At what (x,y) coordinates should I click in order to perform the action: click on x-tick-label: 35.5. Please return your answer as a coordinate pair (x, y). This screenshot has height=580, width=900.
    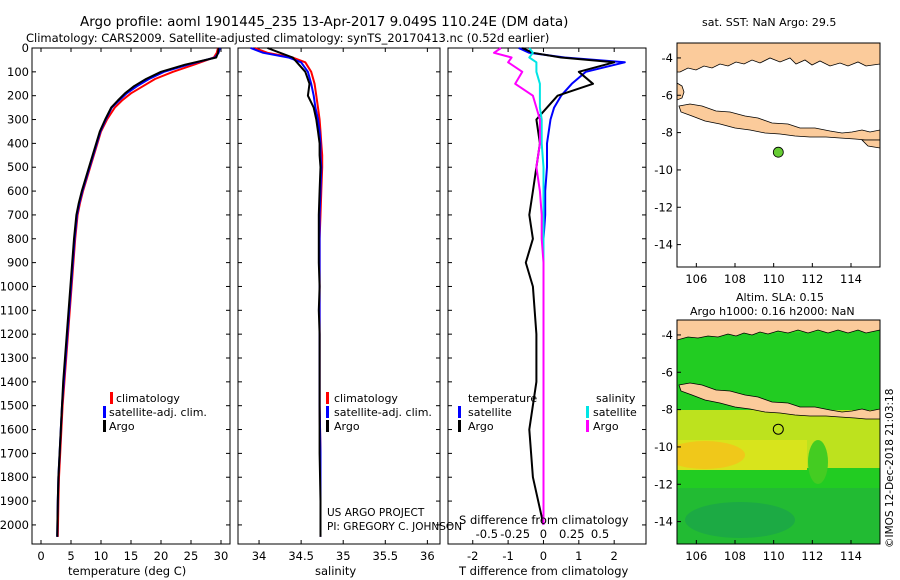
    Looking at the image, I should click on (385, 556).